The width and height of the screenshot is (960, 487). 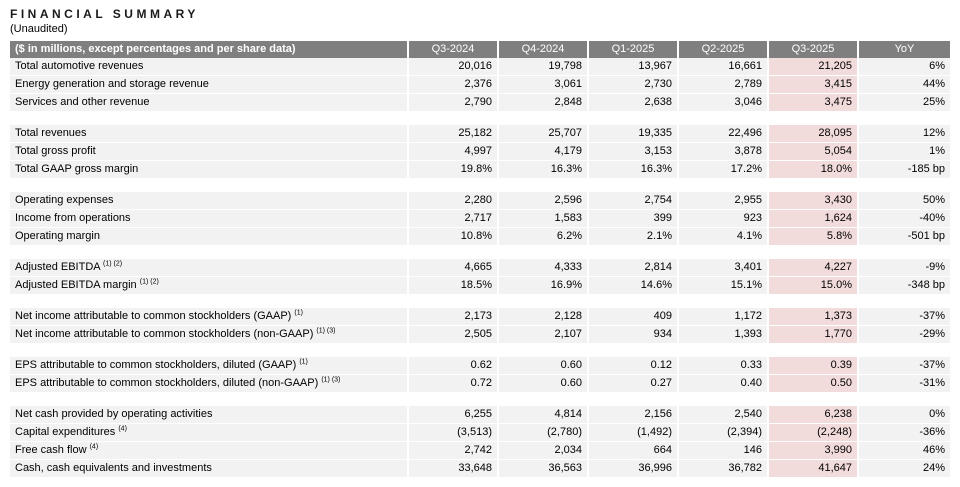 I want to click on value-cell: 14.6%, so click(x=632, y=285).